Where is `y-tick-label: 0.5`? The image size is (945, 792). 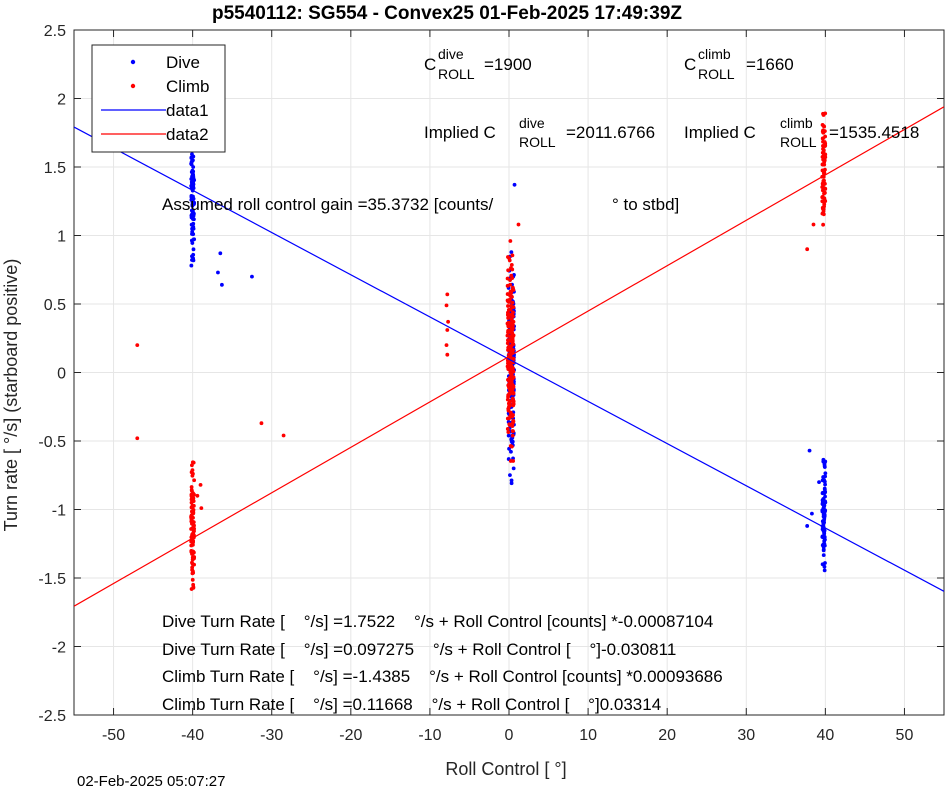
y-tick-label: 0.5 is located at coordinates (55, 305).